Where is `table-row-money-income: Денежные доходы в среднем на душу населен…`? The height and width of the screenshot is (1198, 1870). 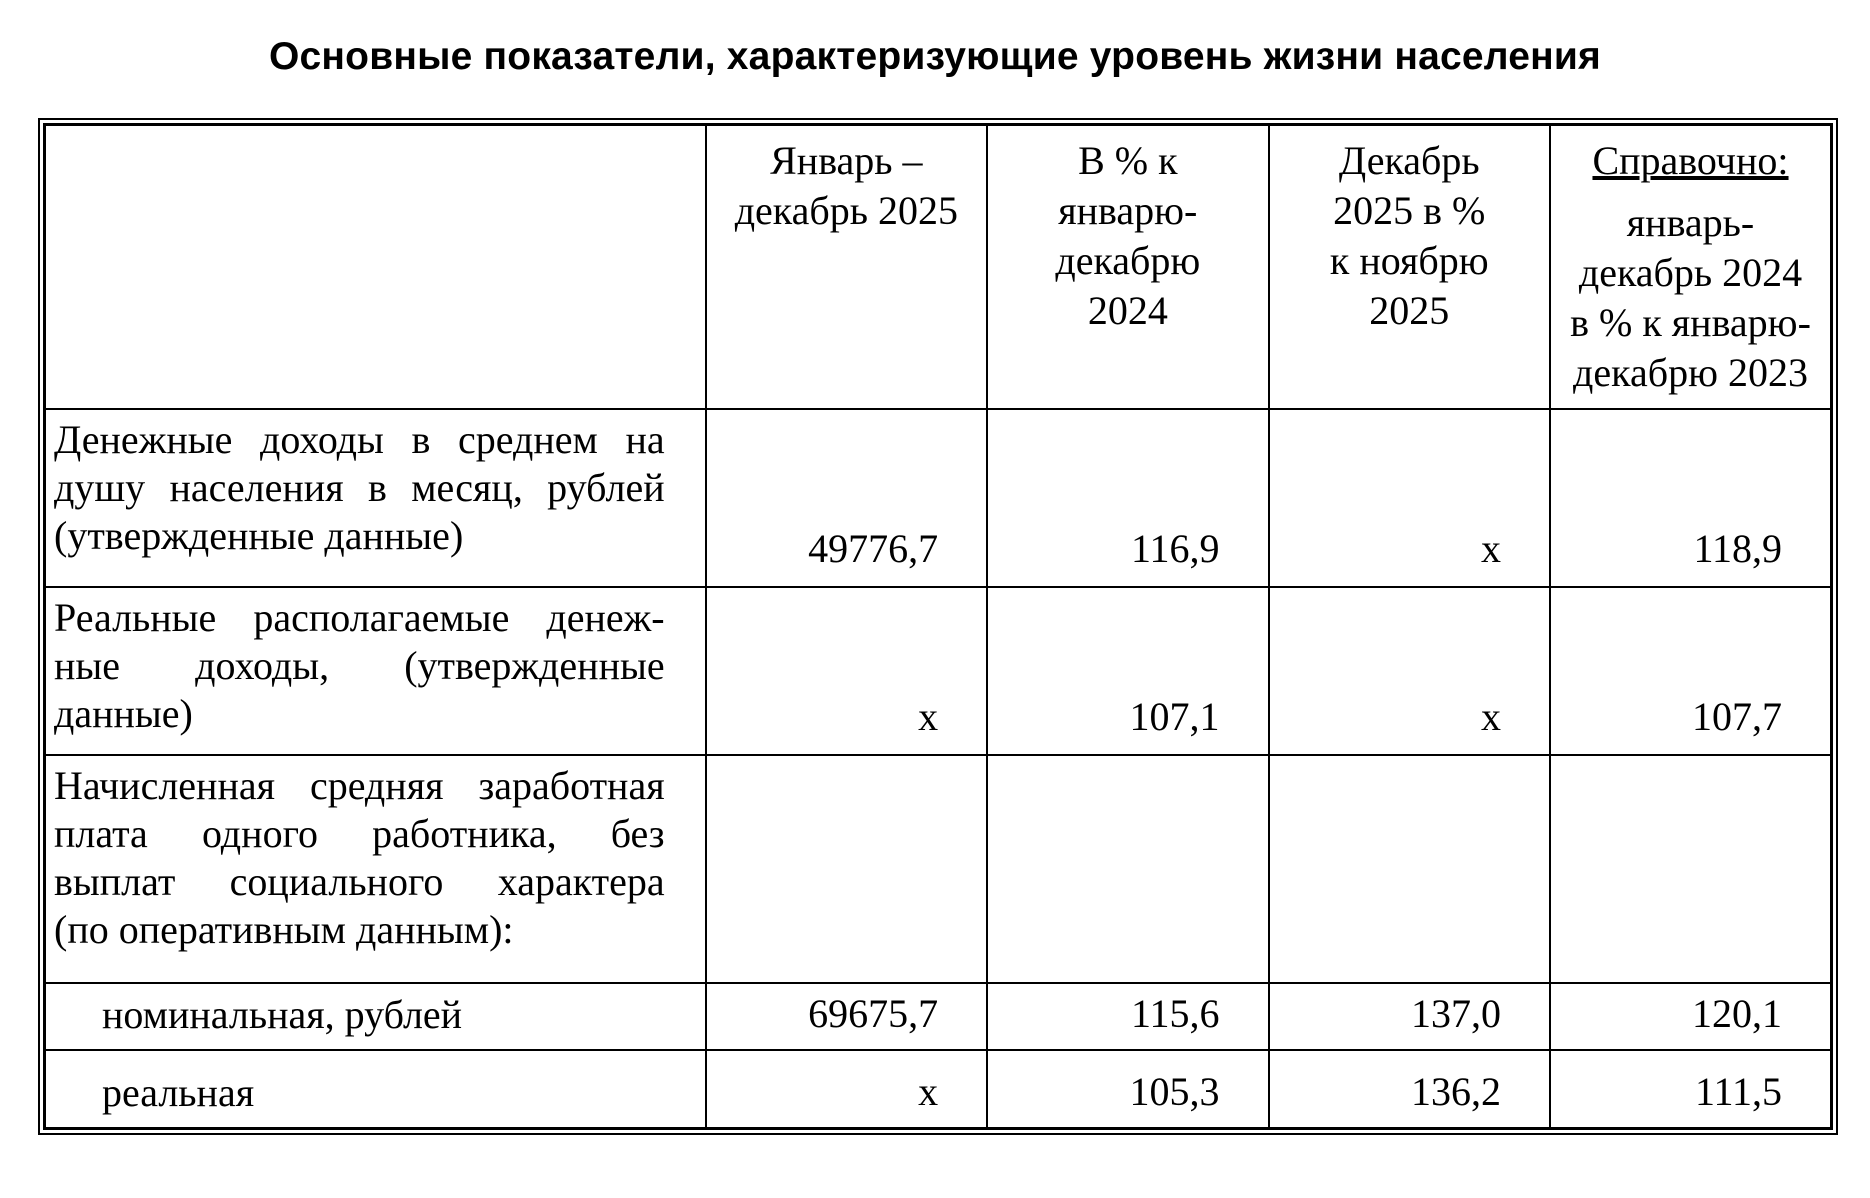
table-row-money-income: Денежные доходы в среднем на душу населен… is located at coordinates (938, 497).